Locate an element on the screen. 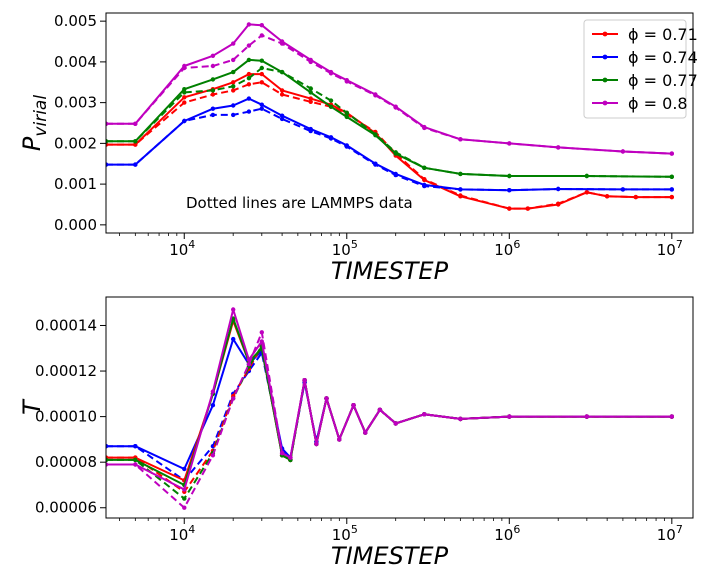 This screenshot has width=720, height=576. legend: ϕ = 0.71 ϕ = 0.74 ϕ = 0.77 ϕ = 0.8 is located at coordinates (640, 69).